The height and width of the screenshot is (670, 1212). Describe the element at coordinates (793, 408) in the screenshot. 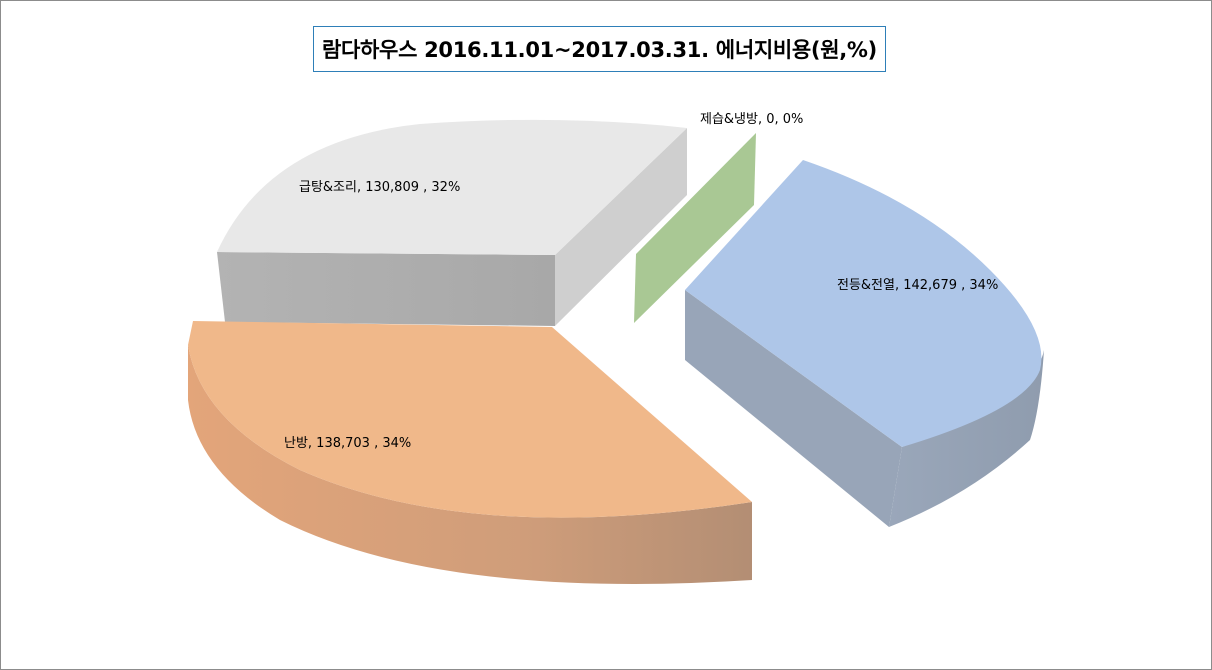

I see `slice-lighting-inner` at that location.